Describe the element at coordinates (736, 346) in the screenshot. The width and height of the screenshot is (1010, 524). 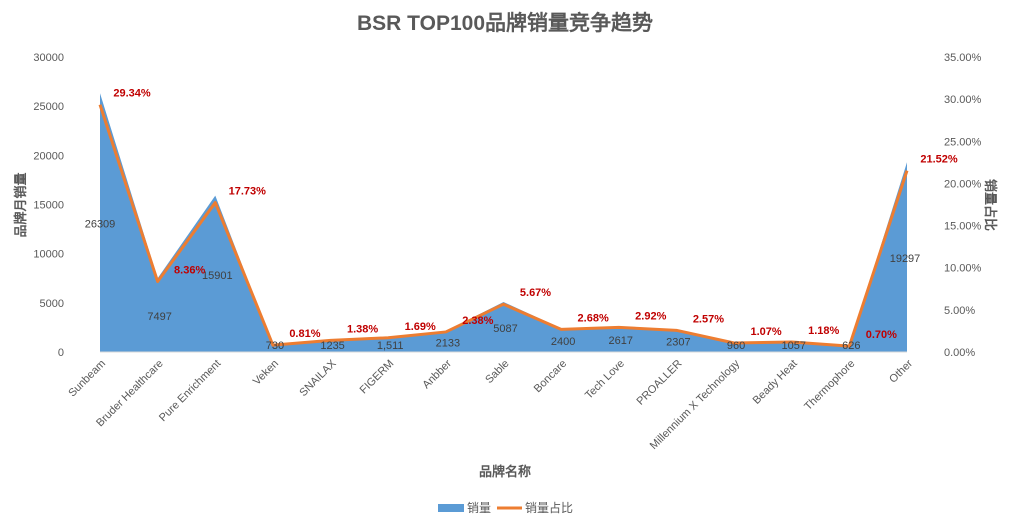
I see `data-label-sales: 960` at that location.